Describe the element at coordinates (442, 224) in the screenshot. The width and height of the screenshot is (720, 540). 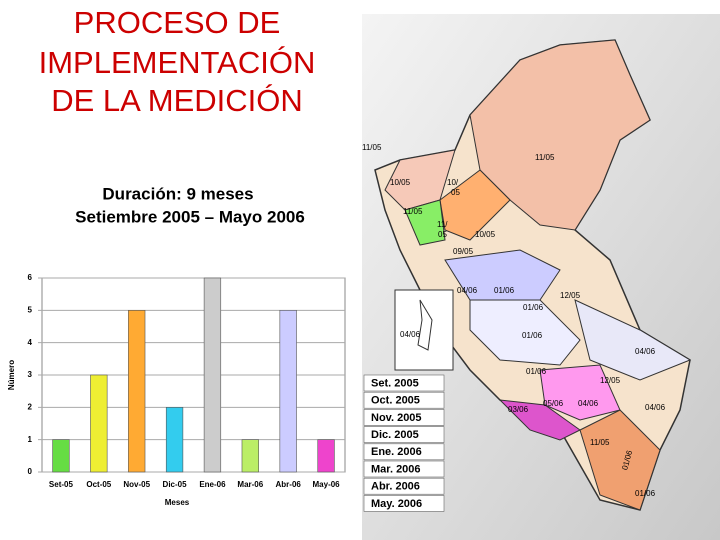
I see `map-label: 11/` at that location.